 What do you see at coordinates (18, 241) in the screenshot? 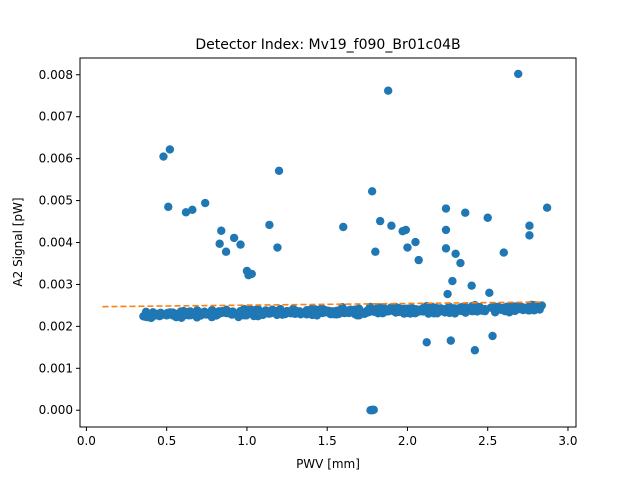
I see `y-axis-label: A2 Signal [pW]` at bounding box center [18, 241].